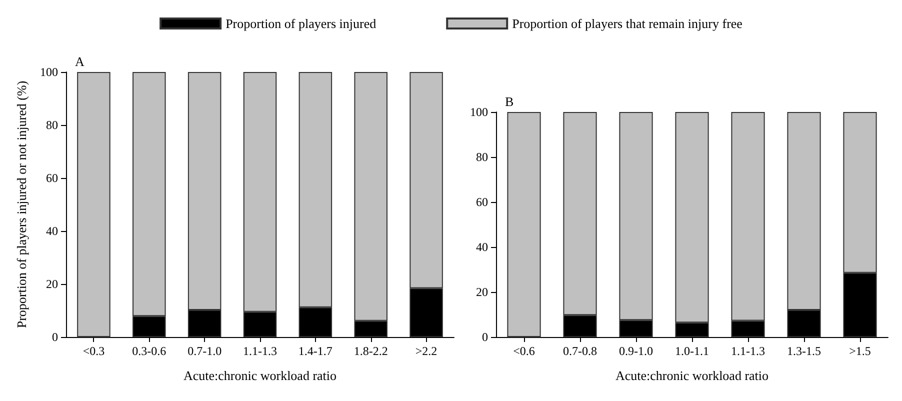 The width and height of the screenshot is (902, 401). What do you see at coordinates (371, 351) in the screenshot?
I see `x-tick-label: 1.8-2.2` at bounding box center [371, 351].